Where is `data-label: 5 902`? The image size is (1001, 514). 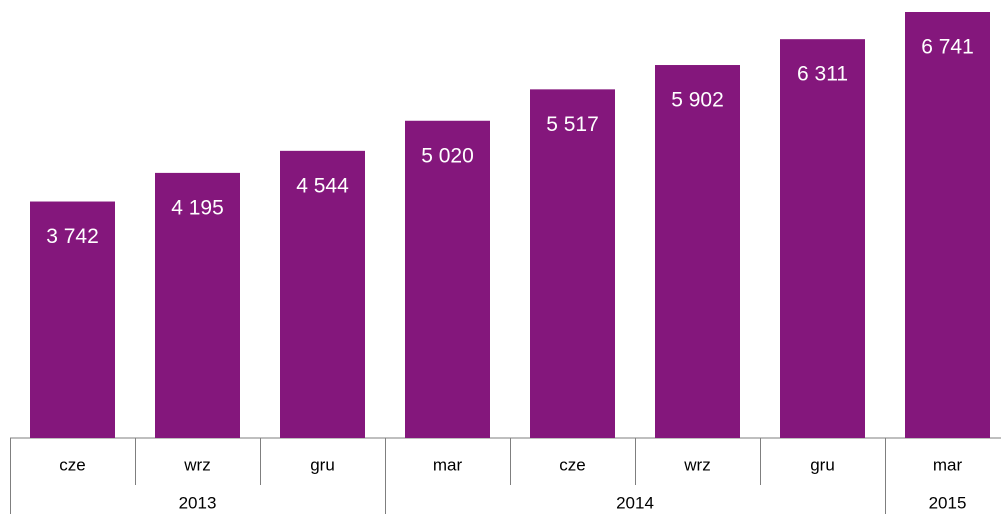
data-label: 5 902 is located at coordinates (697, 100).